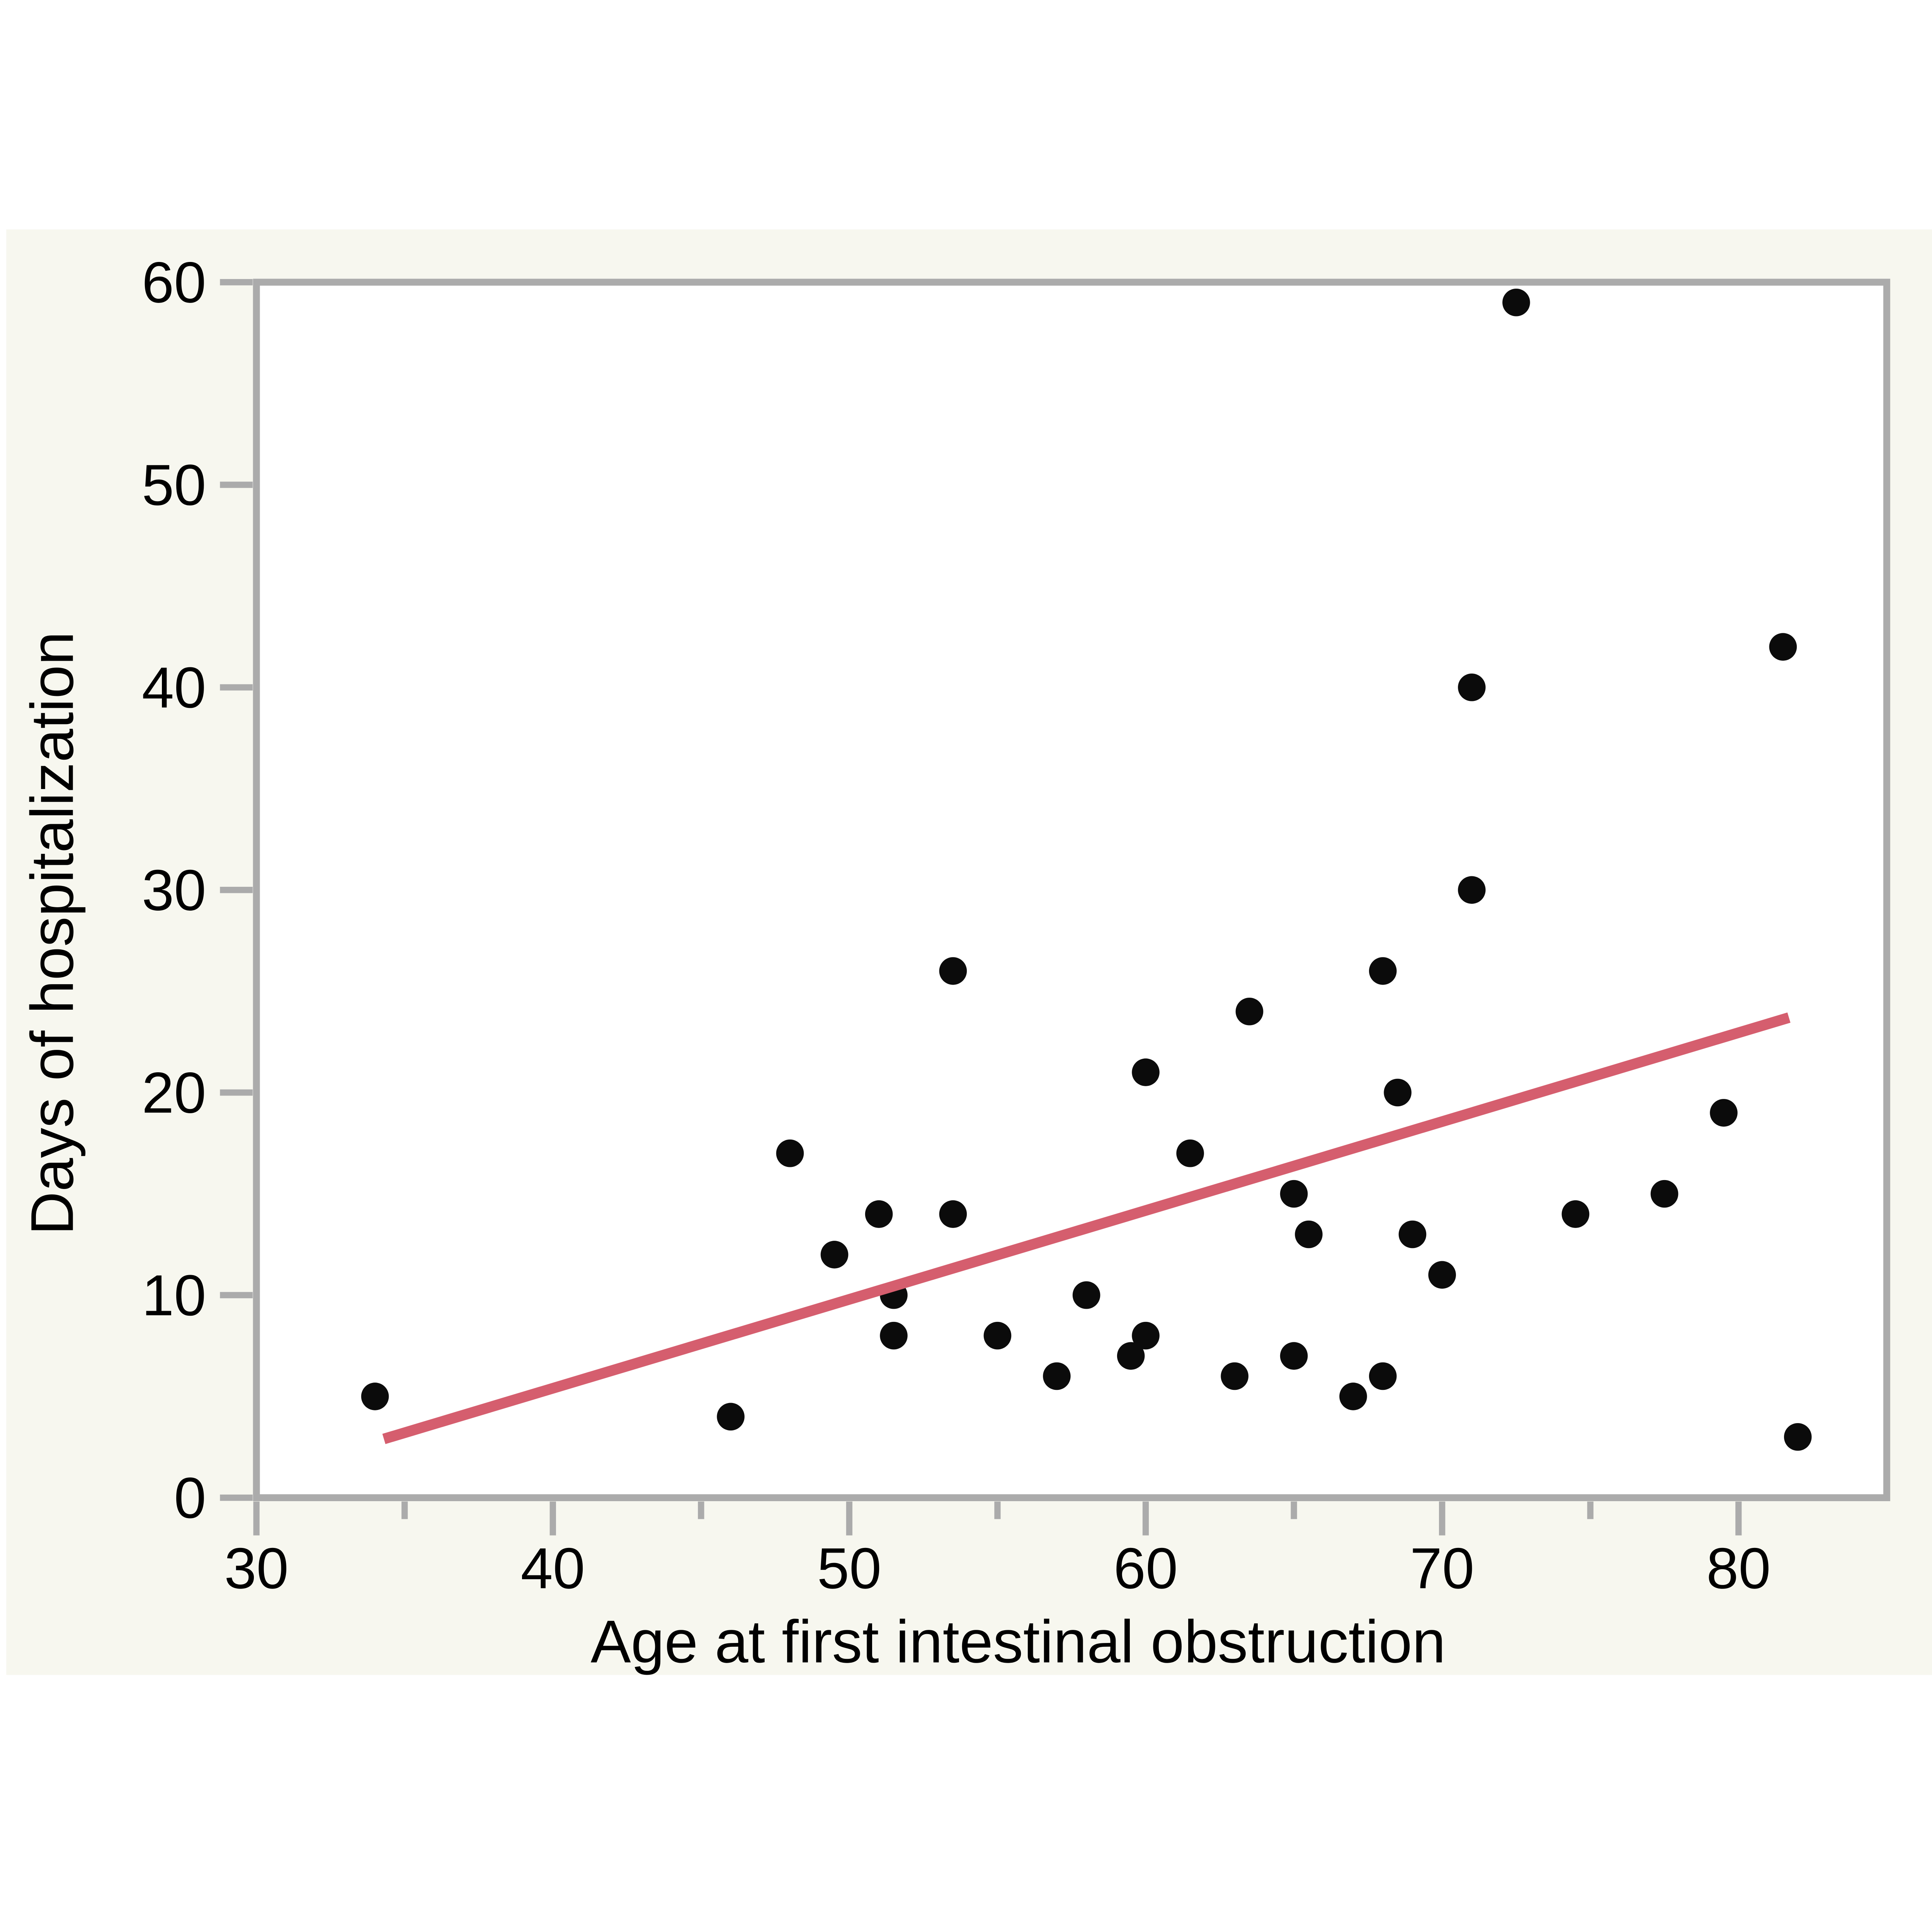 This screenshot has width=1932, height=1932. What do you see at coordinates (849, 1568) in the screenshot?
I see `x-tick-label: 50` at bounding box center [849, 1568].